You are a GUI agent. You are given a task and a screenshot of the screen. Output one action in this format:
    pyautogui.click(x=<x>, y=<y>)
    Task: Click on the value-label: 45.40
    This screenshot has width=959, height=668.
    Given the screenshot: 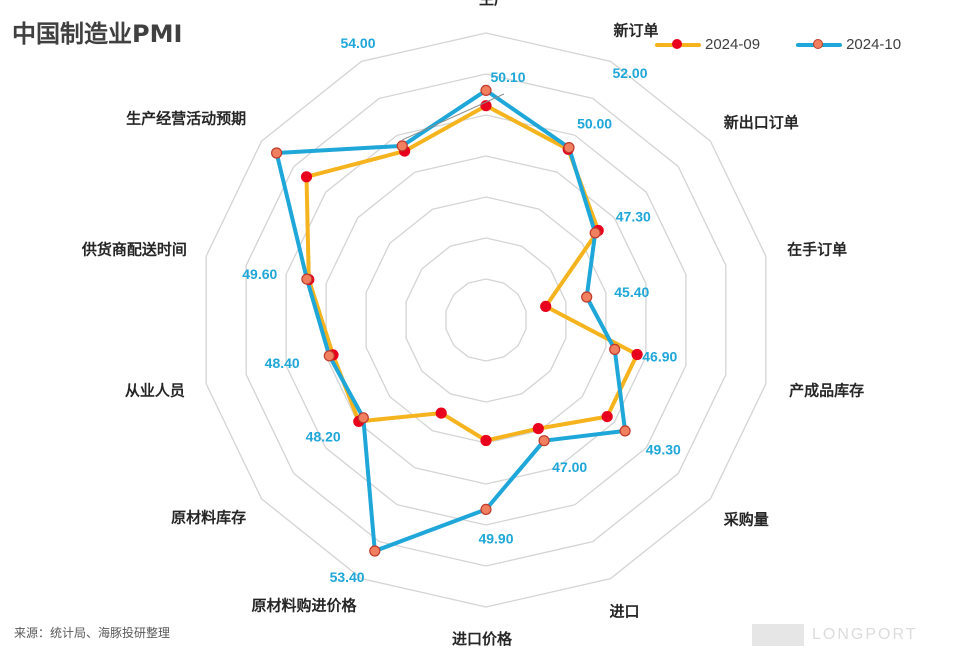 What is the action you would take?
    pyautogui.click(x=631, y=292)
    